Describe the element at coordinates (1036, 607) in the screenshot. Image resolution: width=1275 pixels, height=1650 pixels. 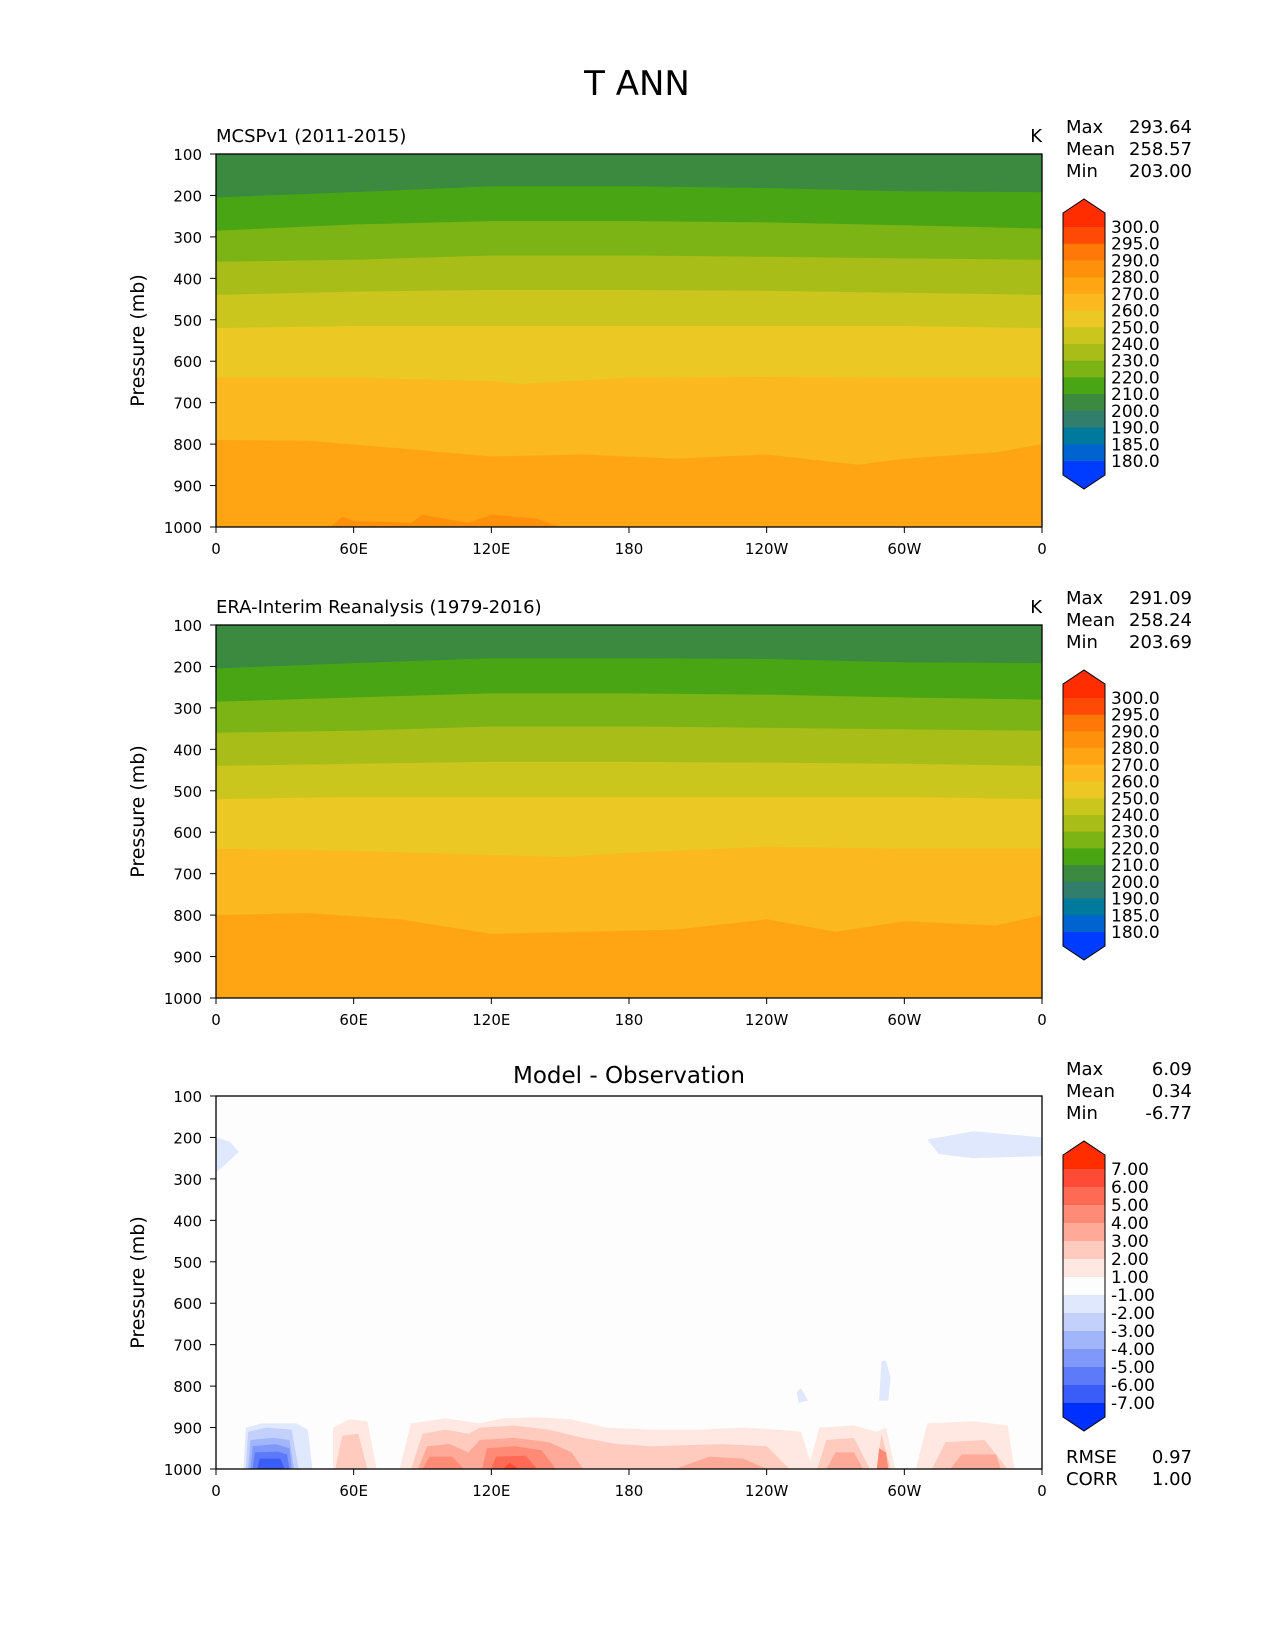
I see `panel-2-units: K` at that location.